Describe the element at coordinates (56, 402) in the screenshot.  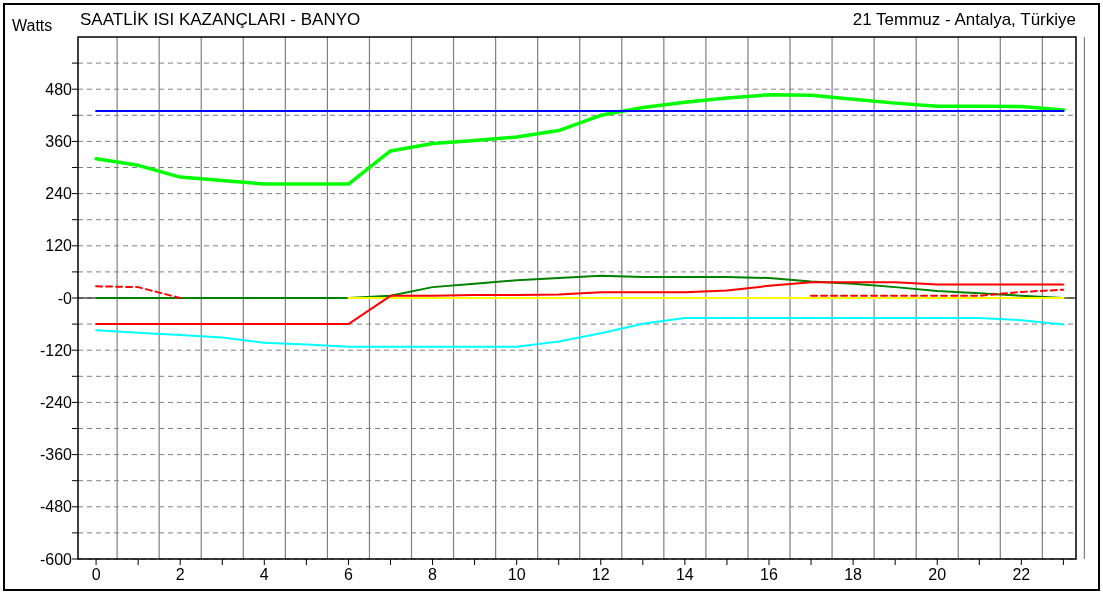
I see `y-tick-label: -240` at that location.